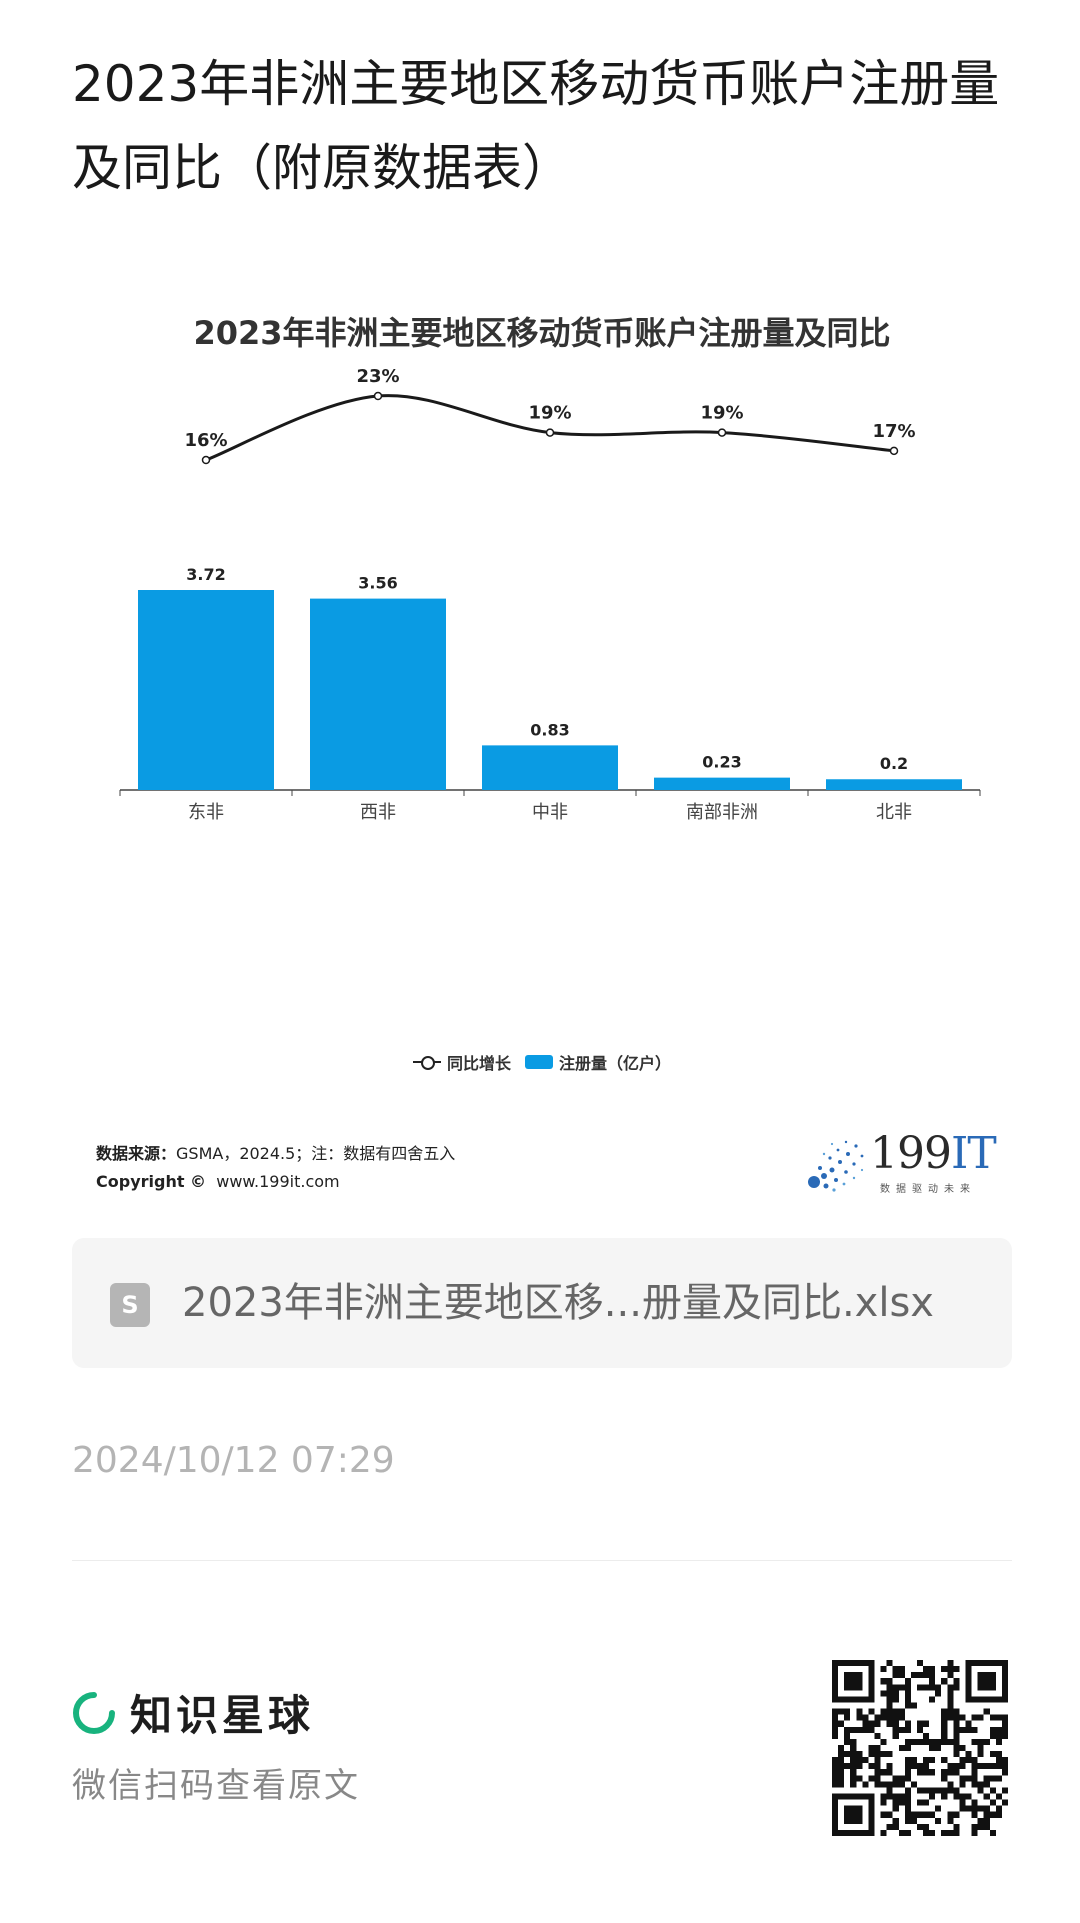 This screenshot has width=1080, height=1923. I want to click on legend-line-marker, so click(426, 1063).